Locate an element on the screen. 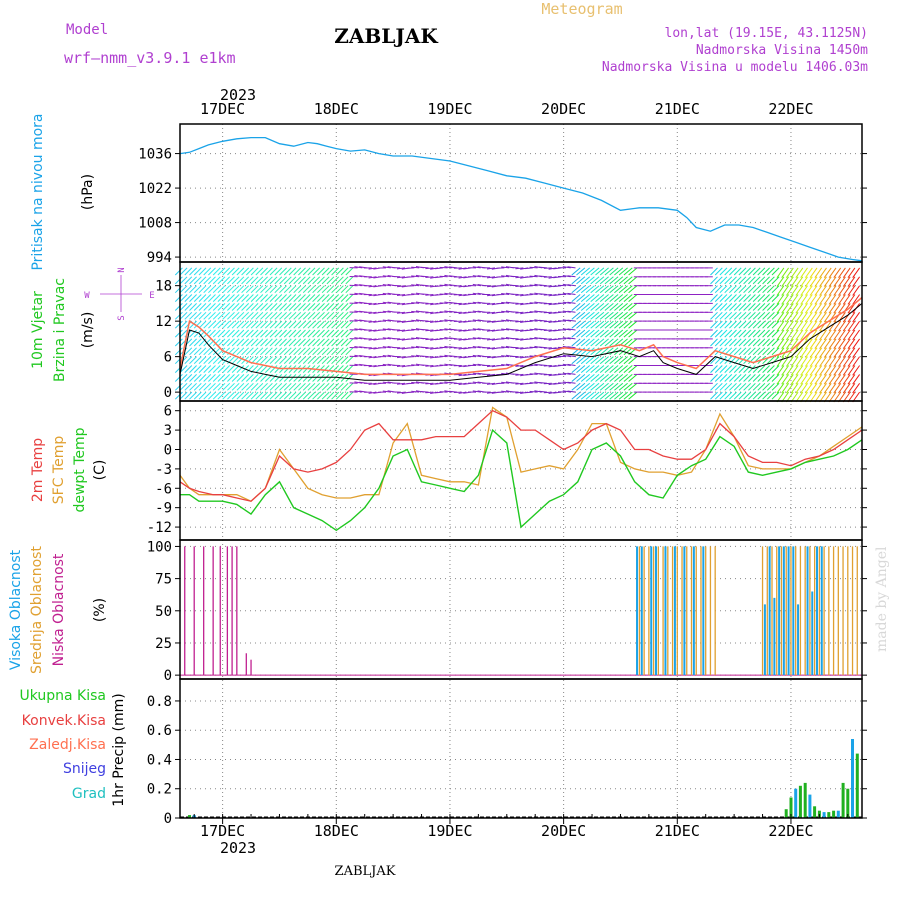 This screenshot has width=900, height=900. precip-legend-freezing: Zaledj.Kisa is located at coordinates (67, 745).